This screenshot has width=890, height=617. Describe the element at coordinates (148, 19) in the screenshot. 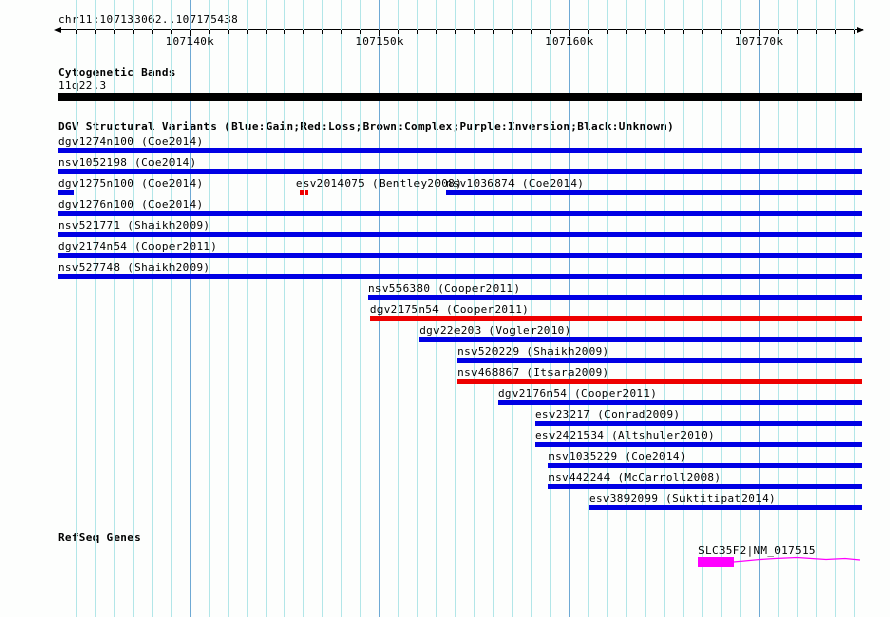

I see `region-label: chr11:107133062..107175438` at that location.